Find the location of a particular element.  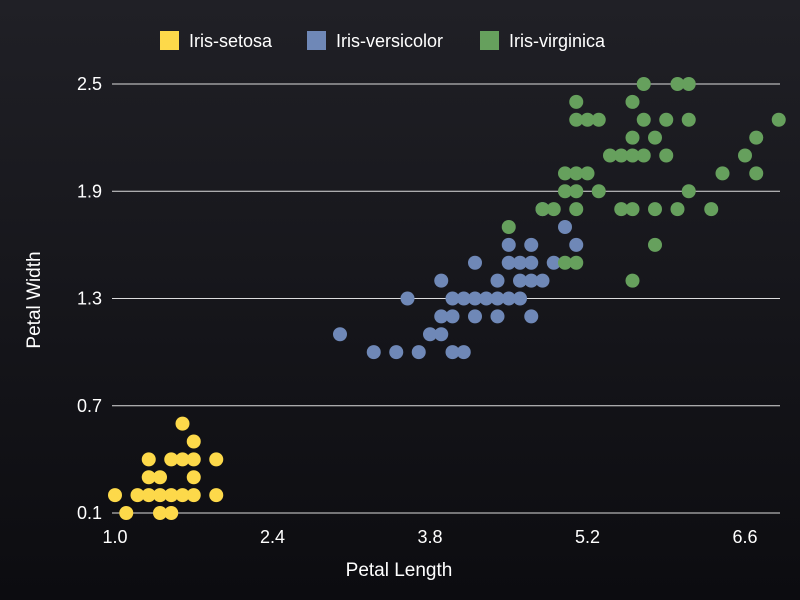

x-tick-label: 1.0 is located at coordinates (114, 537).